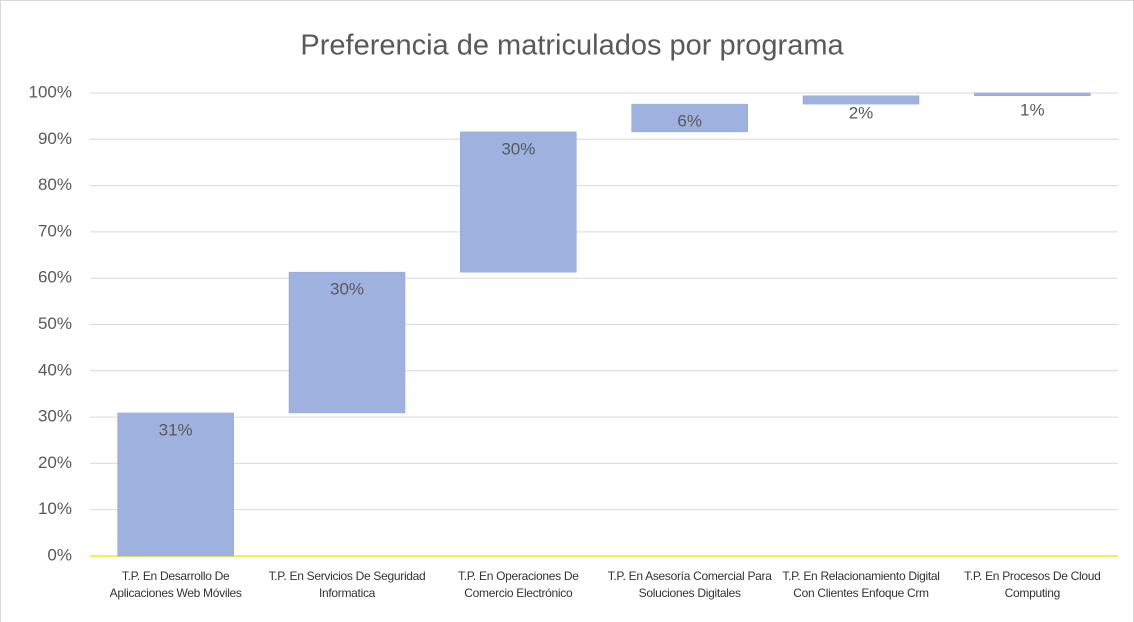  What do you see at coordinates (55, 277) in the screenshot?
I see `y-tick-label: 60%` at bounding box center [55, 277].